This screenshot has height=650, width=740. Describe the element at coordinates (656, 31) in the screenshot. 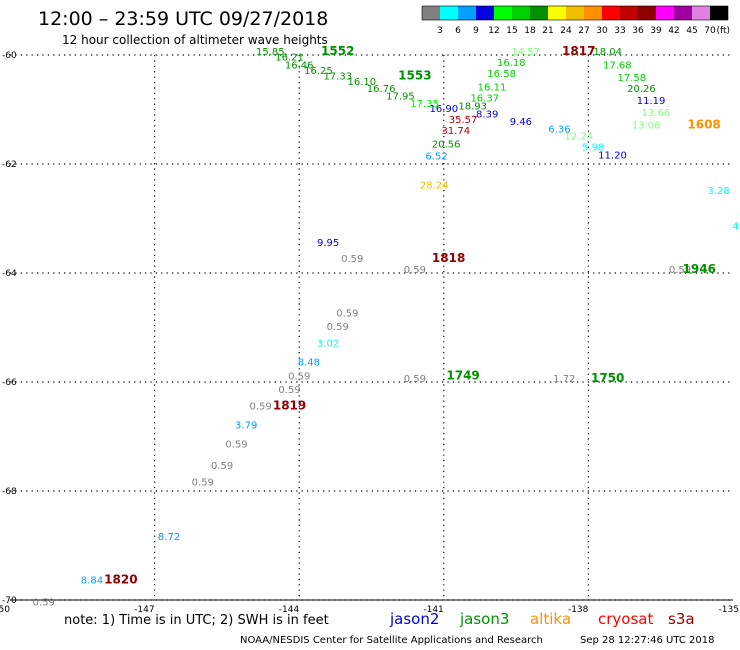

I see `colorbar-label: 39` at that location.